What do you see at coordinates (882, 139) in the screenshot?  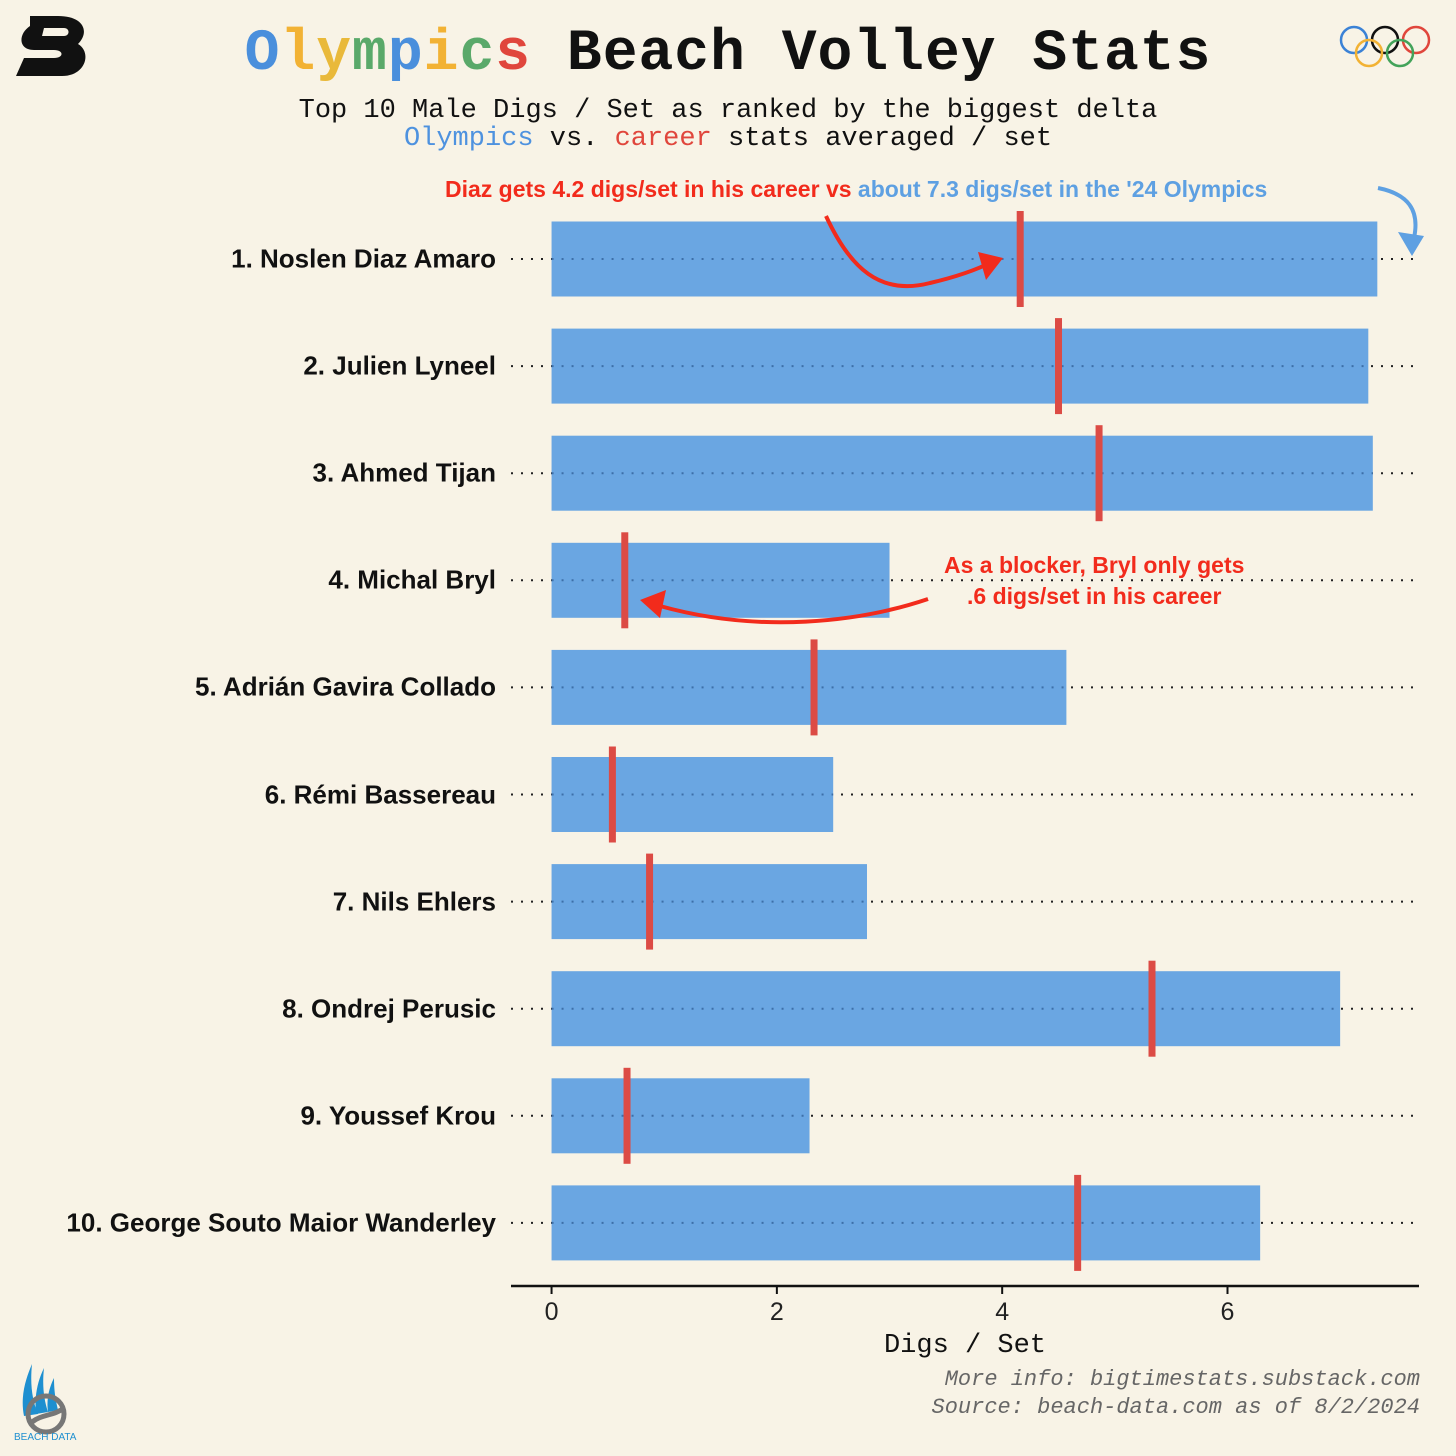 I see `subtitle-end: stats averaged / set` at bounding box center [882, 139].